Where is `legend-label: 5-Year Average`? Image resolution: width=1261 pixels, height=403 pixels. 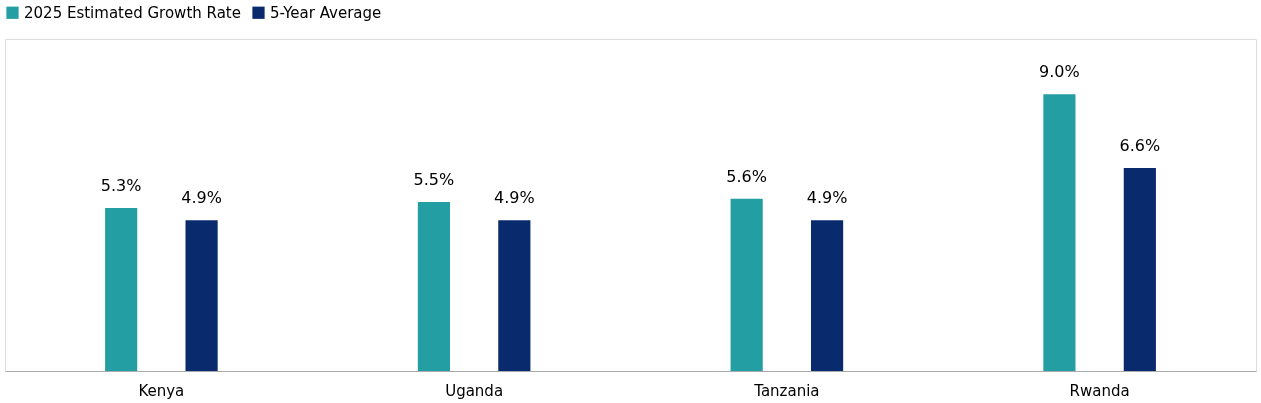
legend-label: 5-Year Average is located at coordinates (326, 12).